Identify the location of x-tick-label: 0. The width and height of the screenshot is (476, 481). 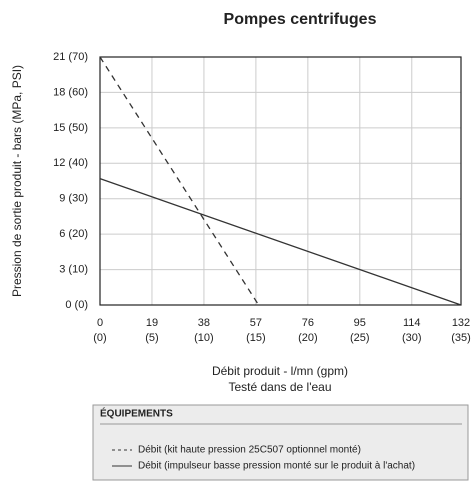
(100, 323).